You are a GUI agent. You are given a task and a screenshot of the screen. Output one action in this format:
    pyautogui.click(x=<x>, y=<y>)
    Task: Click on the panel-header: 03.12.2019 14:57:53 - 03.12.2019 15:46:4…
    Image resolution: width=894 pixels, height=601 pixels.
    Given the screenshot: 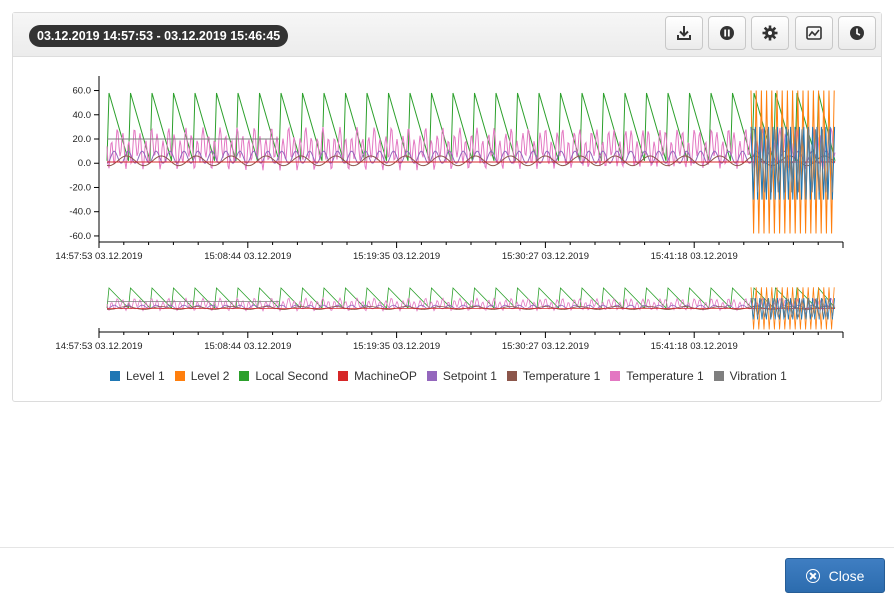 What is the action you would take?
    pyautogui.click(x=447, y=35)
    